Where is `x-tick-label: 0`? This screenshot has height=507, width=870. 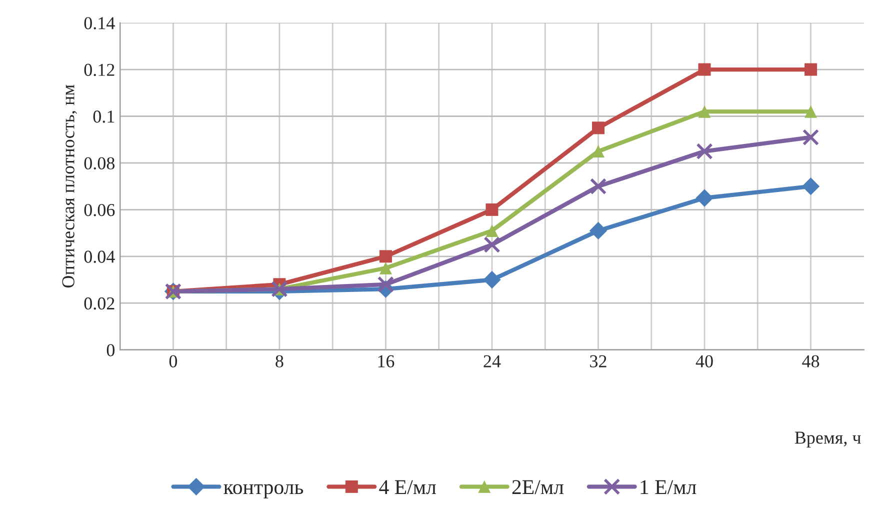 x-tick-label: 0 is located at coordinates (173, 361).